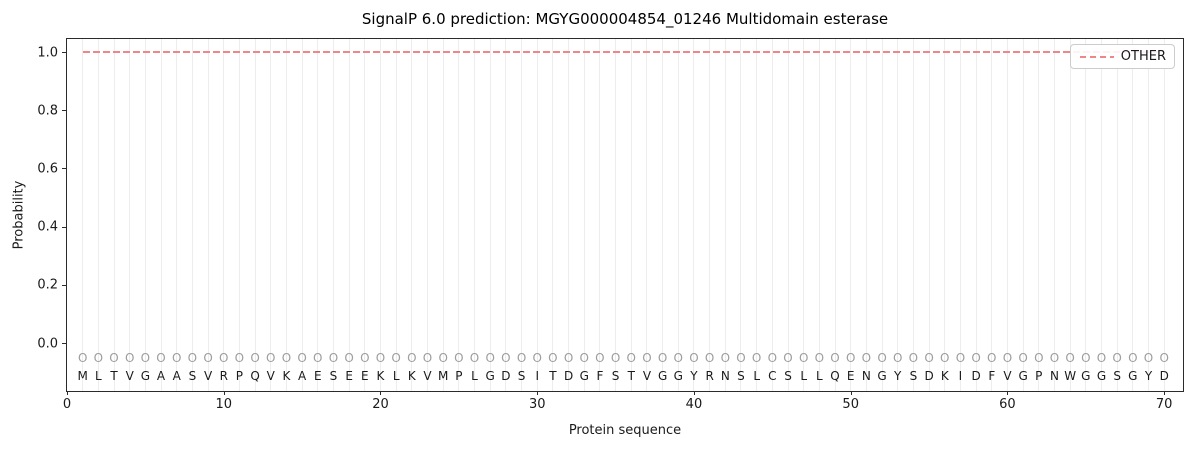 The width and height of the screenshot is (1200, 450). I want to click on legend: OTHER, so click(1122, 56).